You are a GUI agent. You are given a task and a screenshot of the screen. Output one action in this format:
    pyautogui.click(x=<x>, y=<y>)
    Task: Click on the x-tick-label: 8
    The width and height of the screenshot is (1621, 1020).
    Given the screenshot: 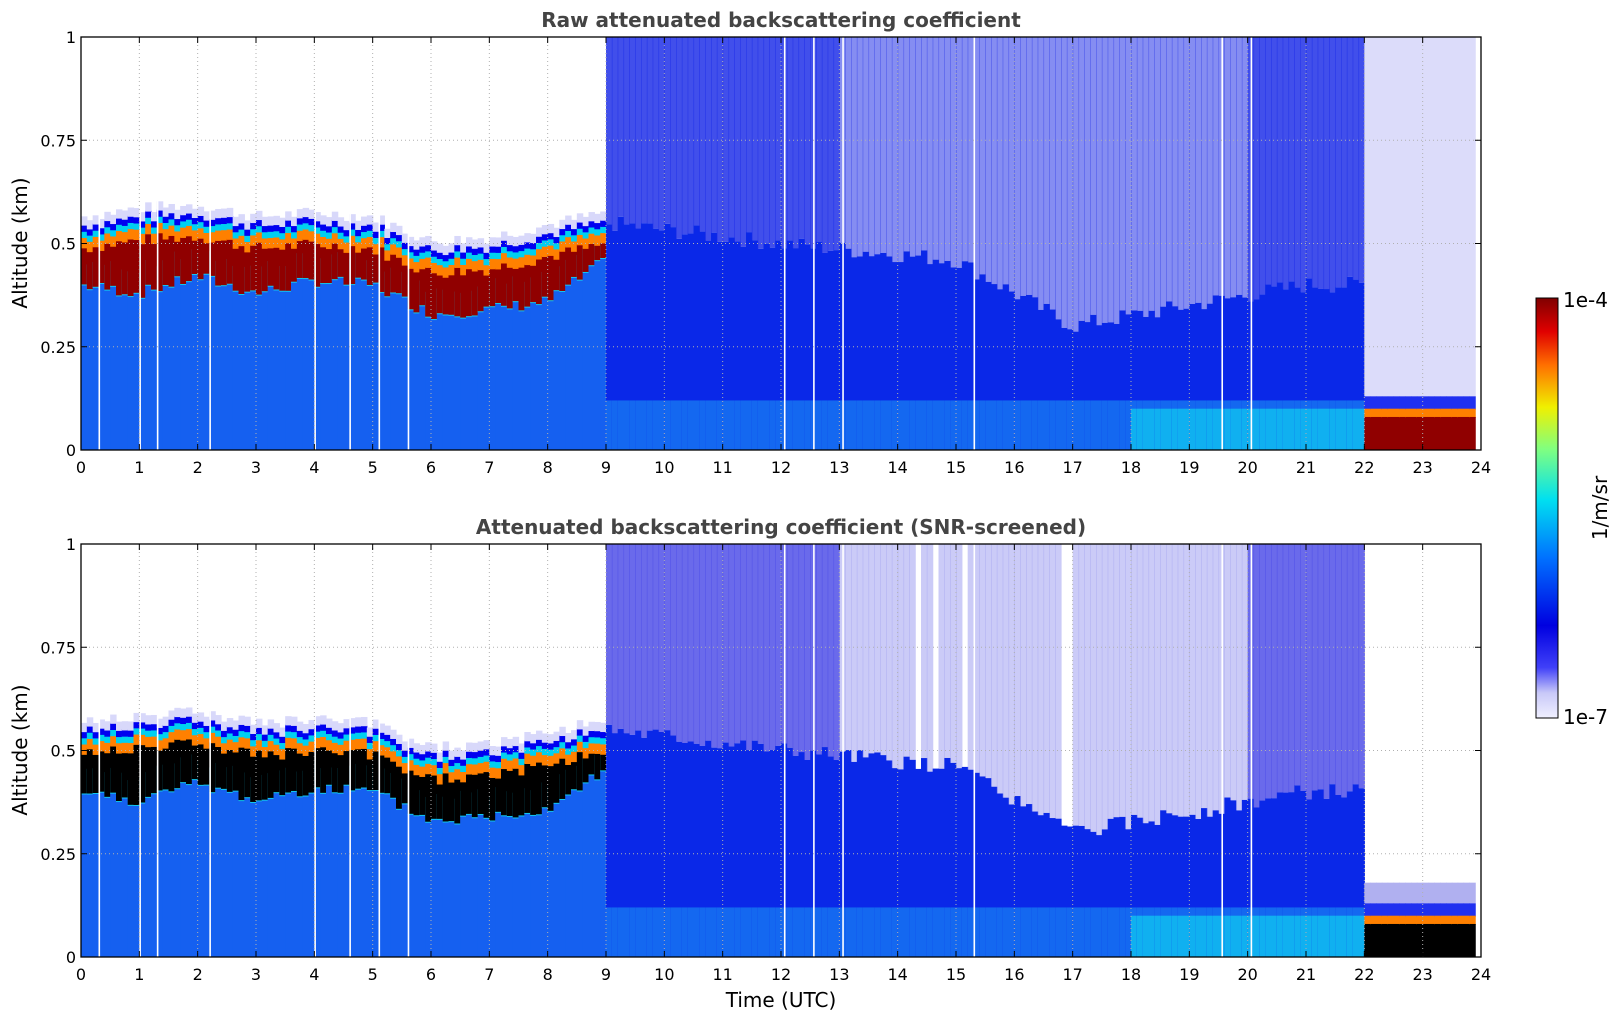 What is the action you would take?
    pyautogui.click(x=548, y=467)
    